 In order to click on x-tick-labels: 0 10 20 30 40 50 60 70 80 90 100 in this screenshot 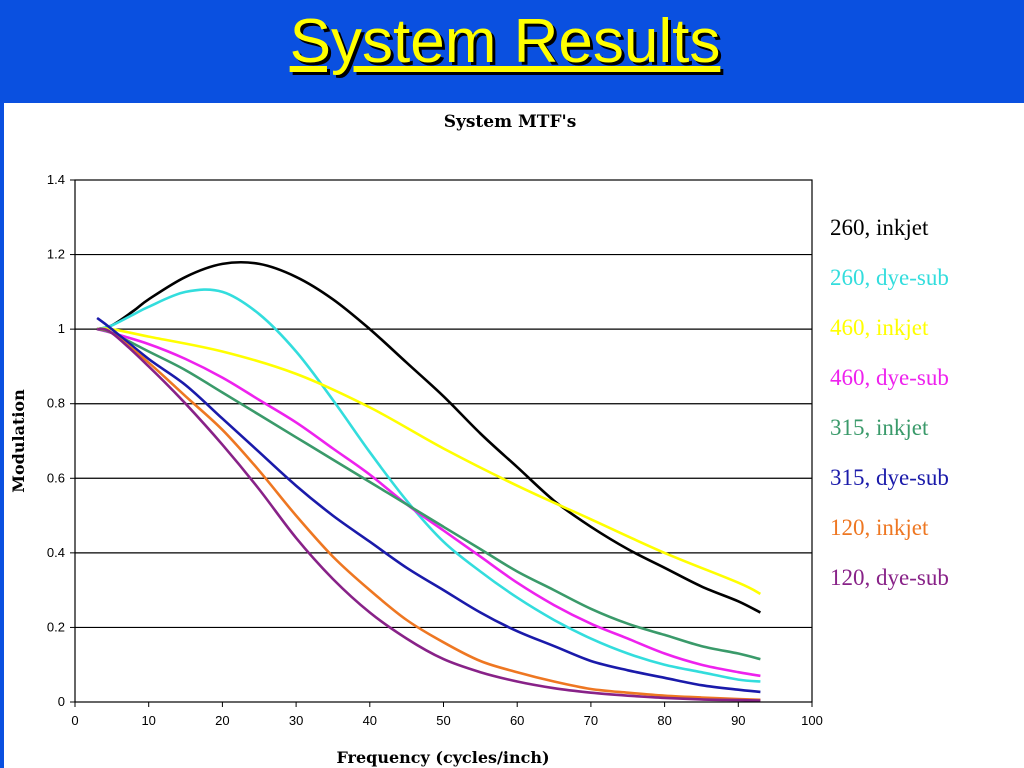, I will do `click(447, 715)`.